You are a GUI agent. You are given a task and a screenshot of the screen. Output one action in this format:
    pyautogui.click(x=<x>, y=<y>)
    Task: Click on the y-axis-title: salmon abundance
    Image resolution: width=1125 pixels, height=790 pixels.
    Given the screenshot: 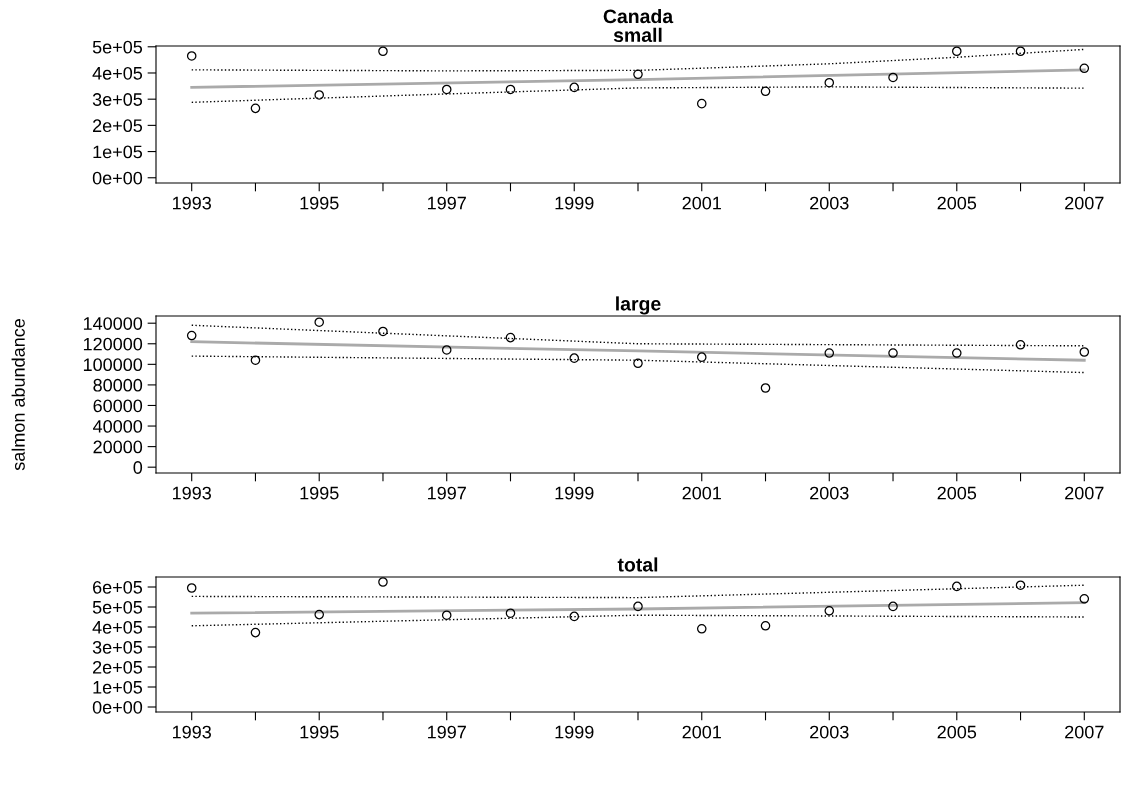 What is the action you would take?
    pyautogui.click(x=18, y=395)
    